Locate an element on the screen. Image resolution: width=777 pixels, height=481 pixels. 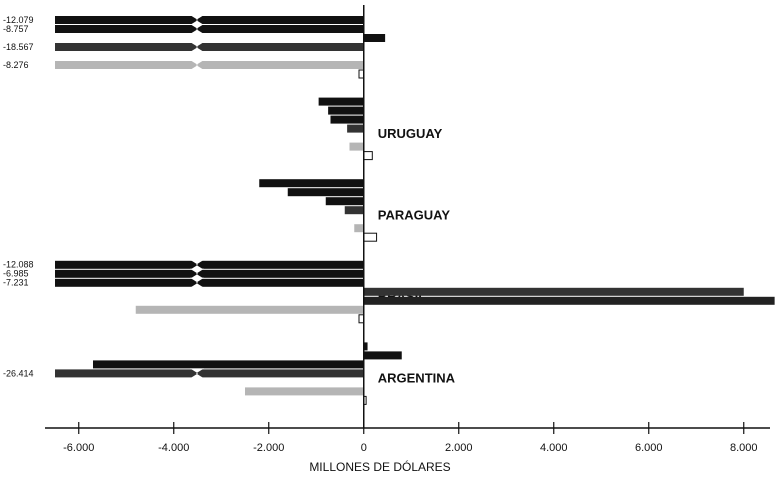
value-label: -12.079 is located at coordinates (18, 20).